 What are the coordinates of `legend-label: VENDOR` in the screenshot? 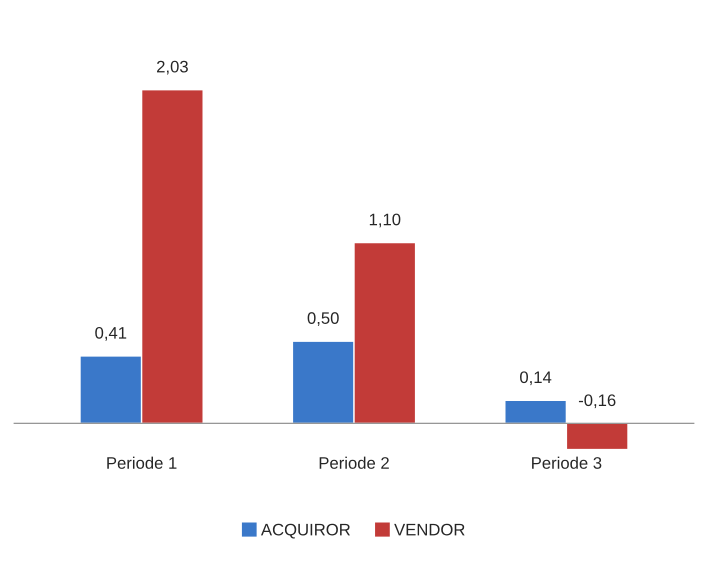 It's located at (429, 530).